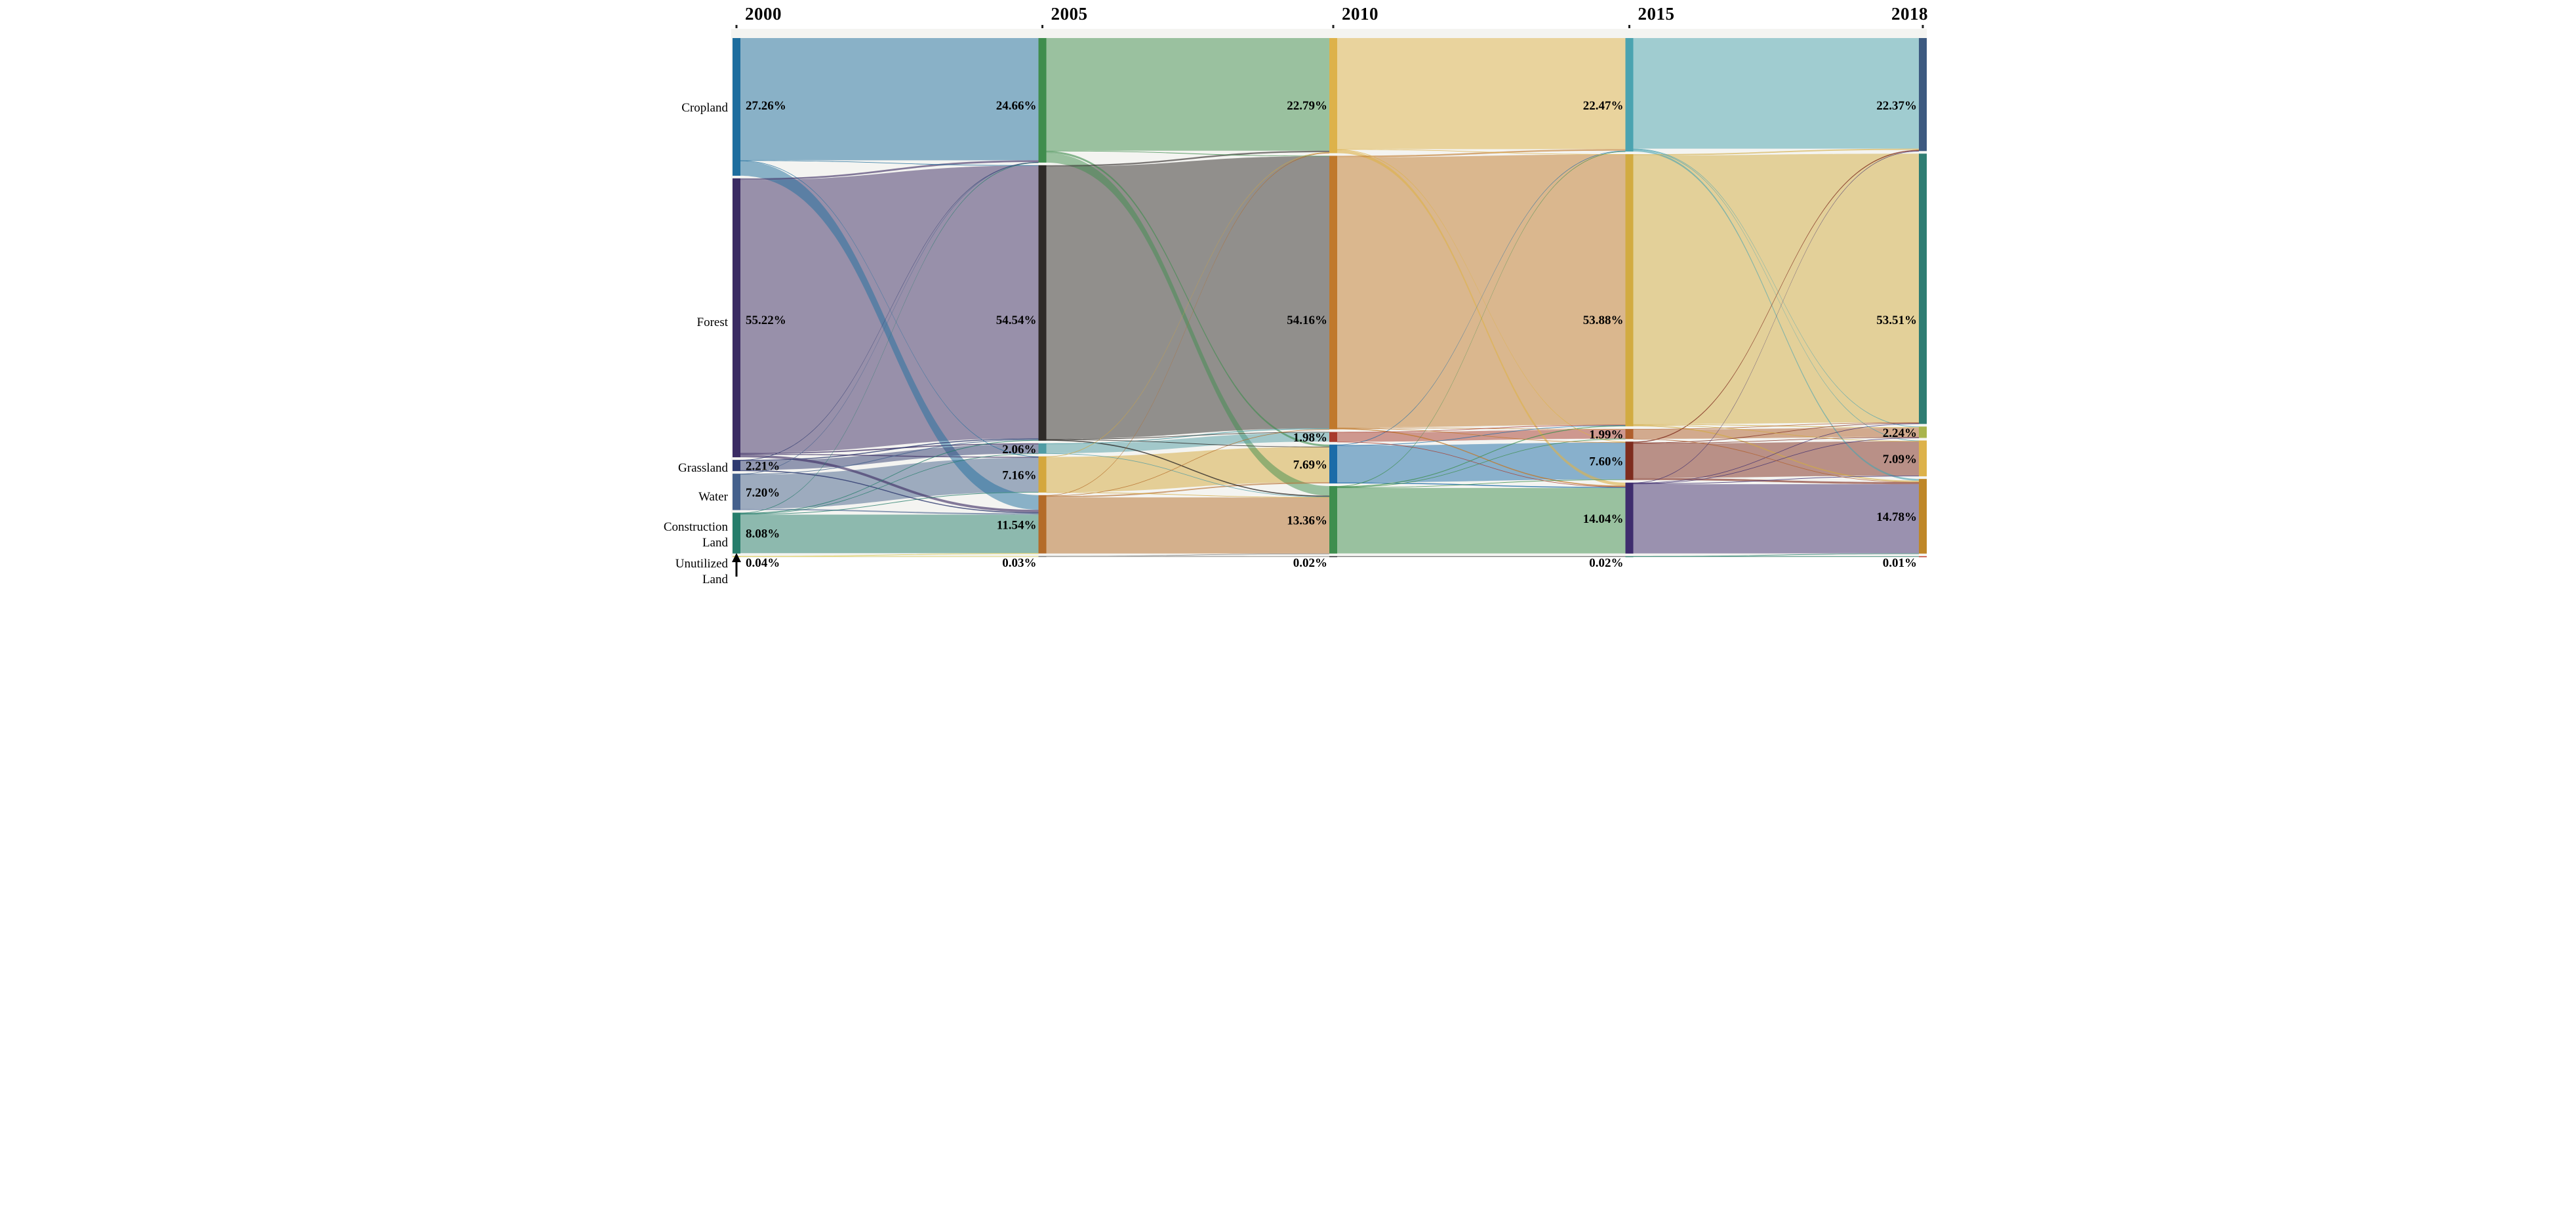  I want to click on axis-tick-2018, so click(1923, 26).